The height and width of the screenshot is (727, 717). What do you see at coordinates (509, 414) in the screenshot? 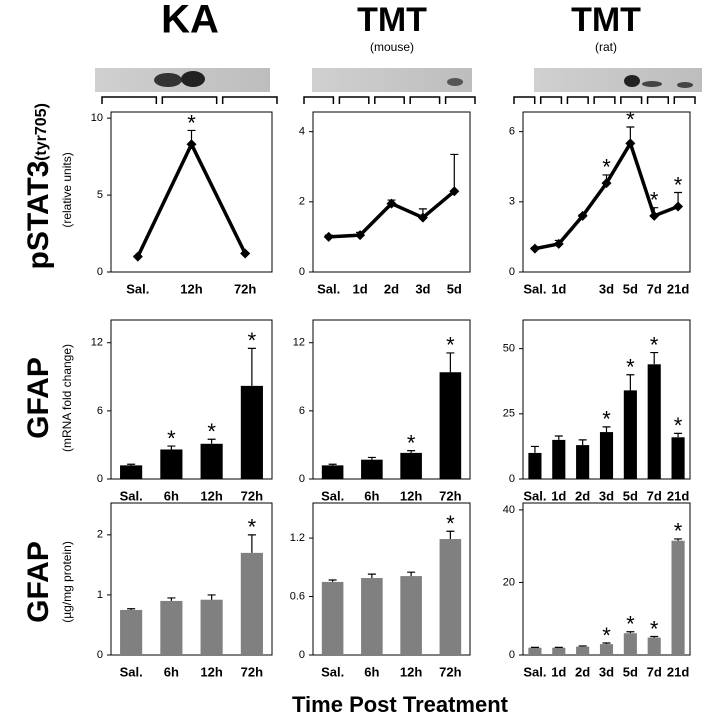
I see `y-tick-label: 25` at bounding box center [509, 414].